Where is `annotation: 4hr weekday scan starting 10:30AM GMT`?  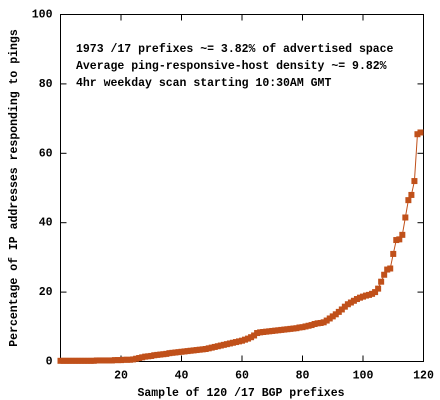 annotation: 4hr weekday scan starting 10:30AM GMT is located at coordinates (203, 83).